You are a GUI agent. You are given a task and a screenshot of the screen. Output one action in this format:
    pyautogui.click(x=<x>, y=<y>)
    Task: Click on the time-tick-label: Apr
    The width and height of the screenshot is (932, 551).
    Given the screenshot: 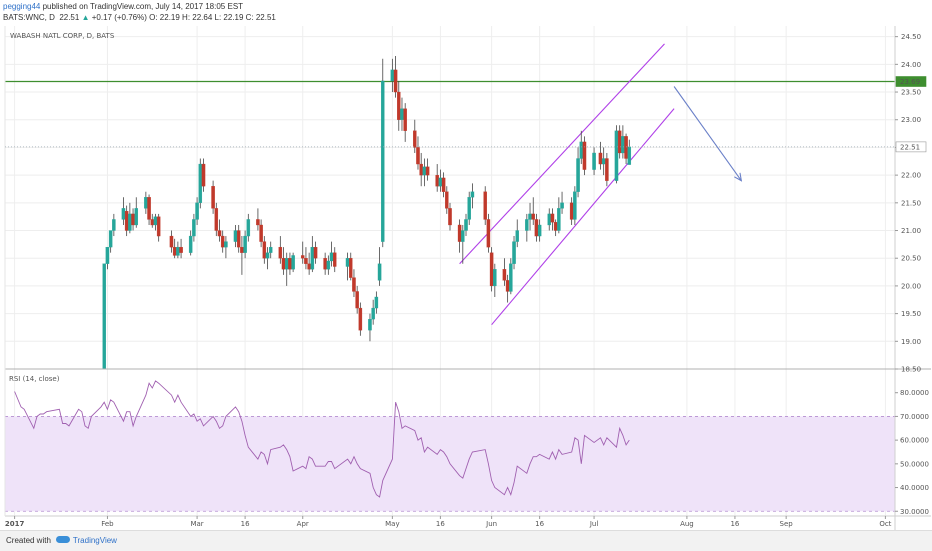 What is the action you would take?
    pyautogui.click(x=303, y=524)
    